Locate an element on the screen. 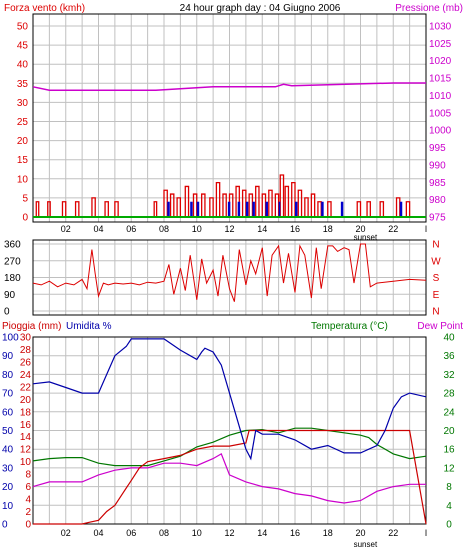 This screenshot has height=556, width=465. wind-tick-label: 30 is located at coordinates (23, 103).